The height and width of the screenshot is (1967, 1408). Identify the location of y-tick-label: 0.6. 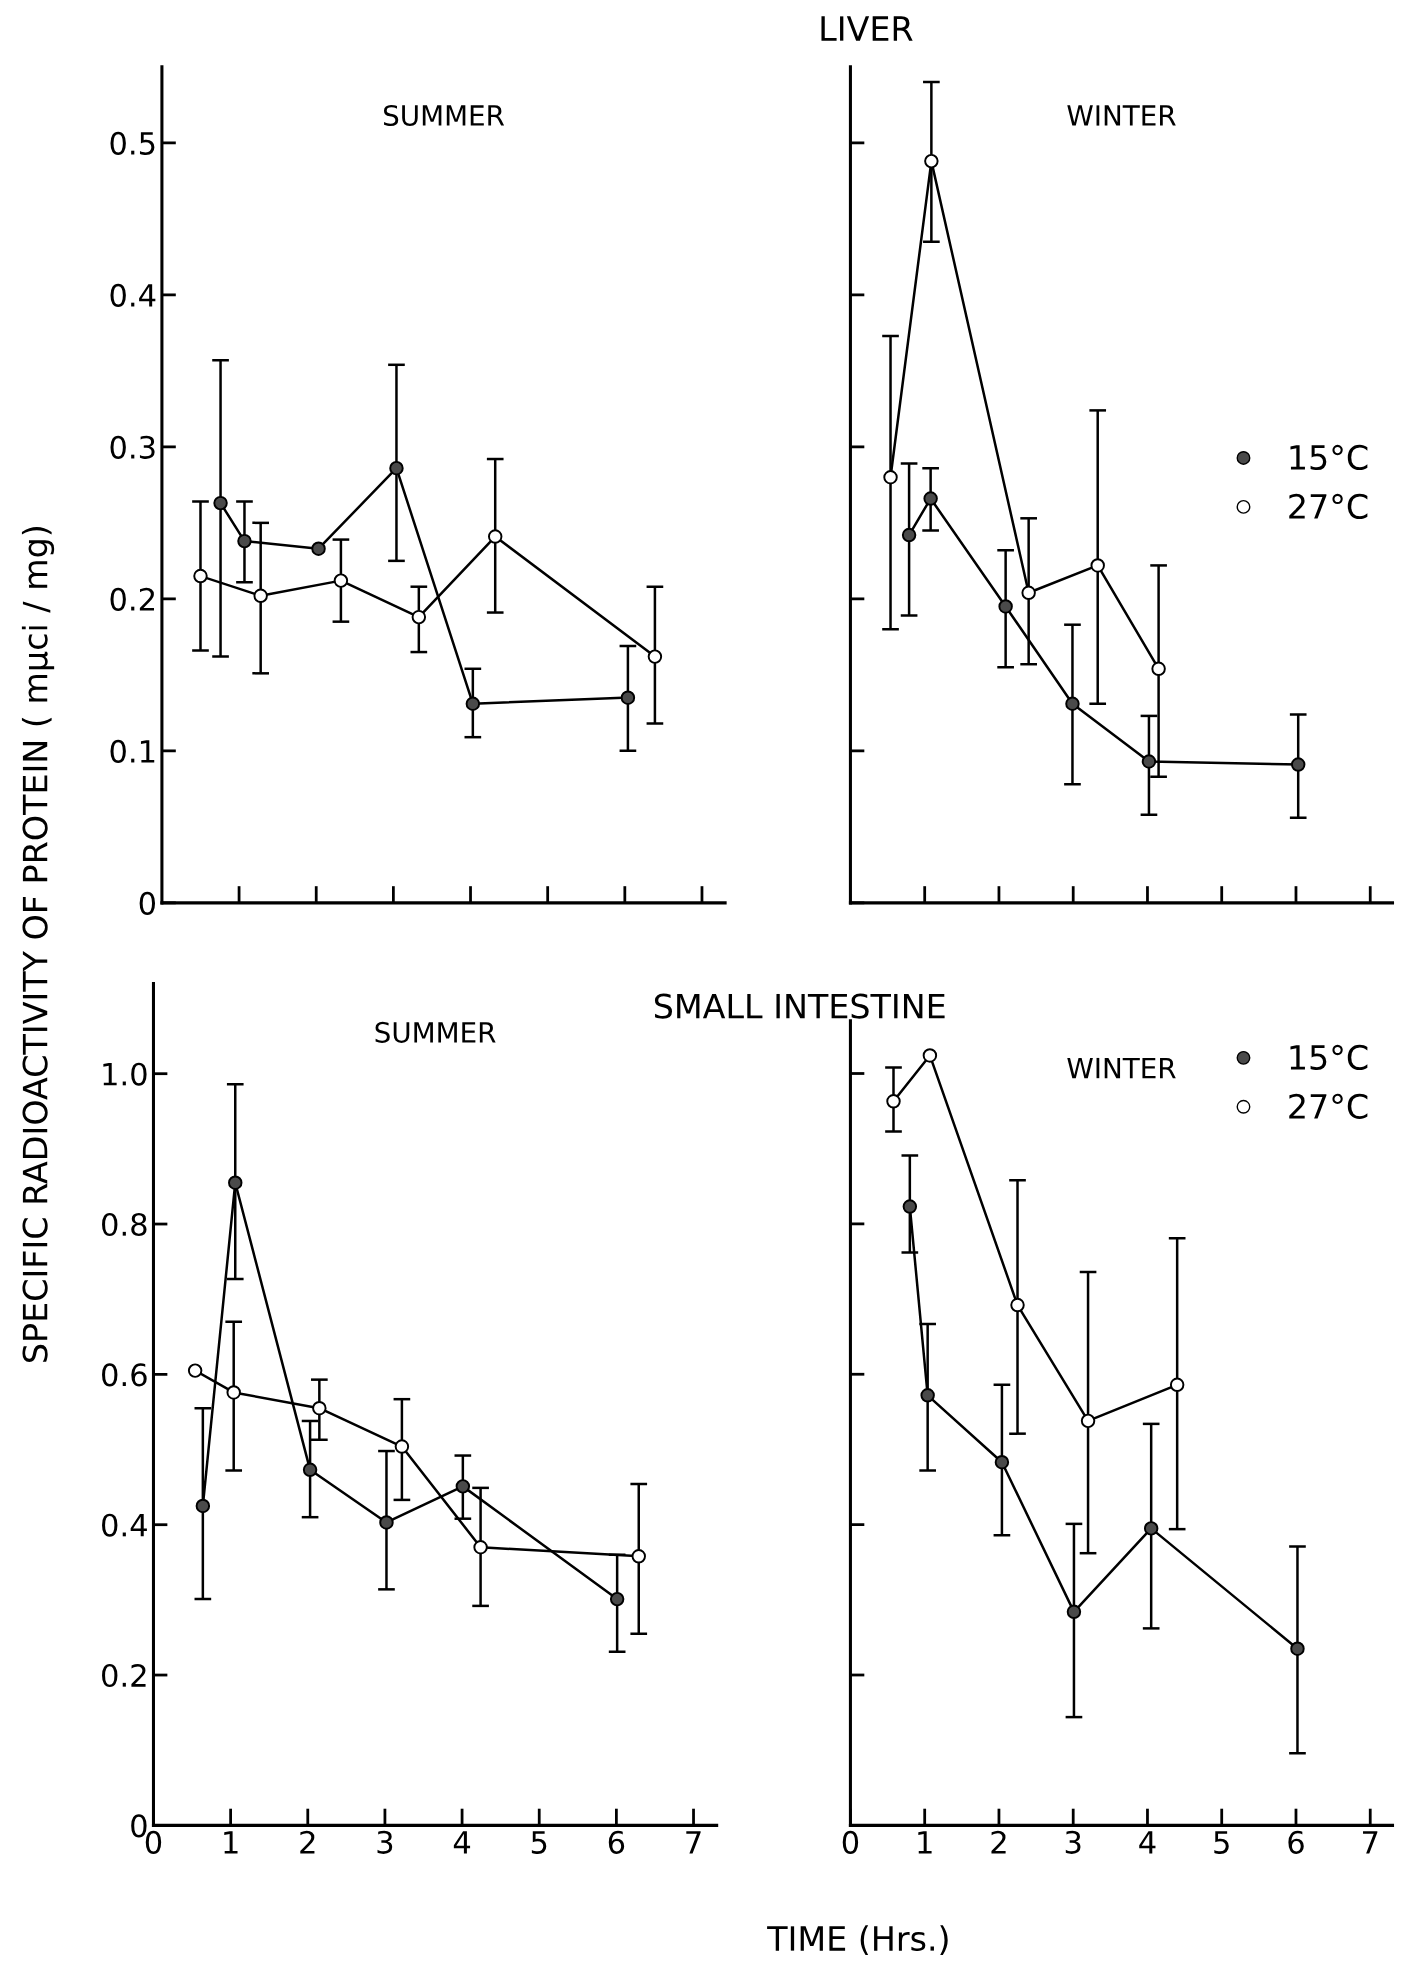
(124, 1375).